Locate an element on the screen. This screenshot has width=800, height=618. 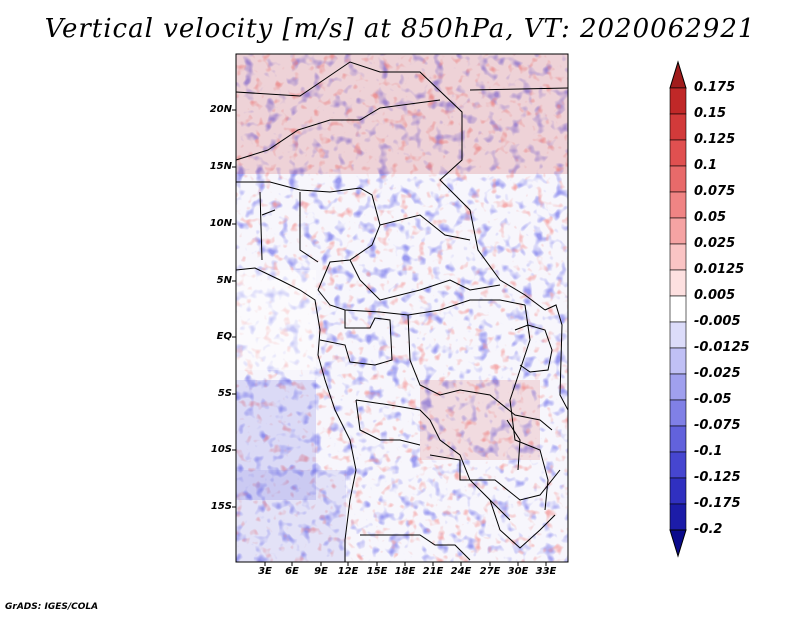
lon-label-30e: 30E is located at coordinates (518, 571).